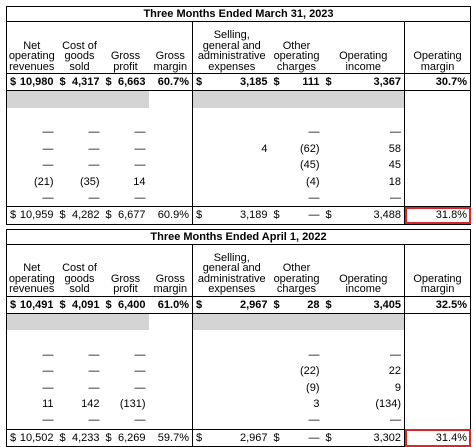 This screenshot has width=476, height=447. What do you see at coordinates (314, 437) in the screenshot?
I see `amount: —` at bounding box center [314, 437].